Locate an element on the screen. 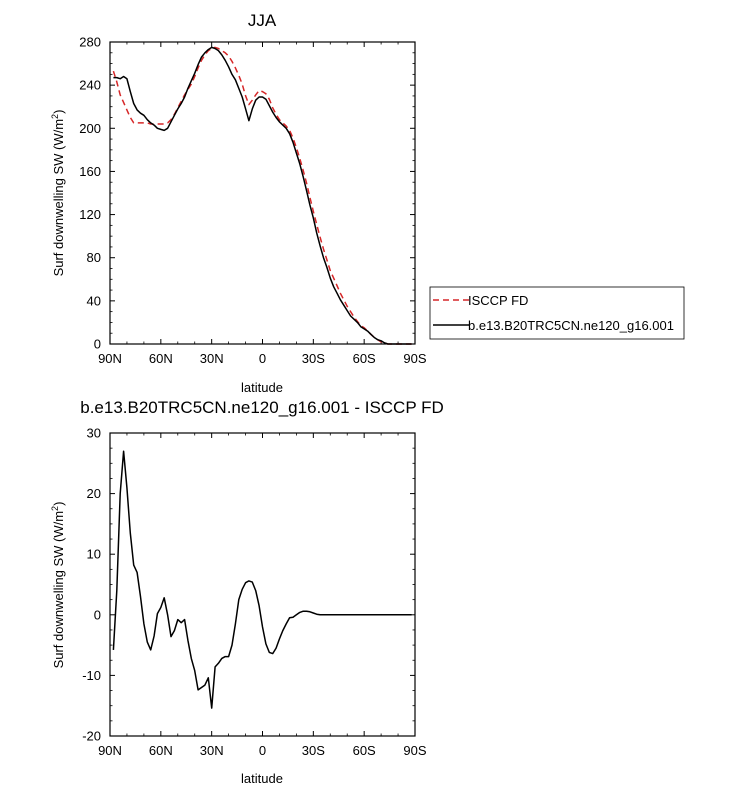 The width and height of the screenshot is (733, 790). bottom-y-tick-label: 20 is located at coordinates (94, 493).